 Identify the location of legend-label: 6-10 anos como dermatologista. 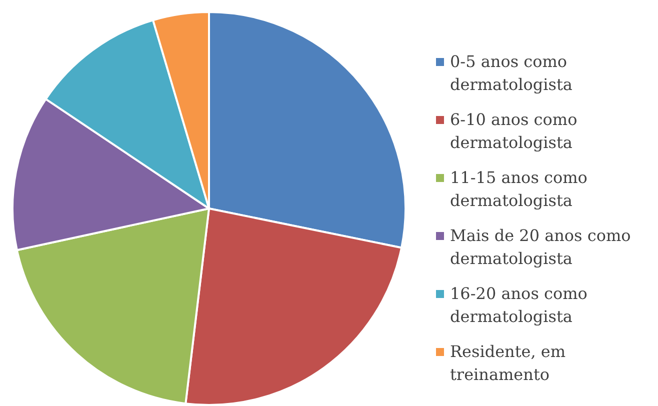
(514, 131).